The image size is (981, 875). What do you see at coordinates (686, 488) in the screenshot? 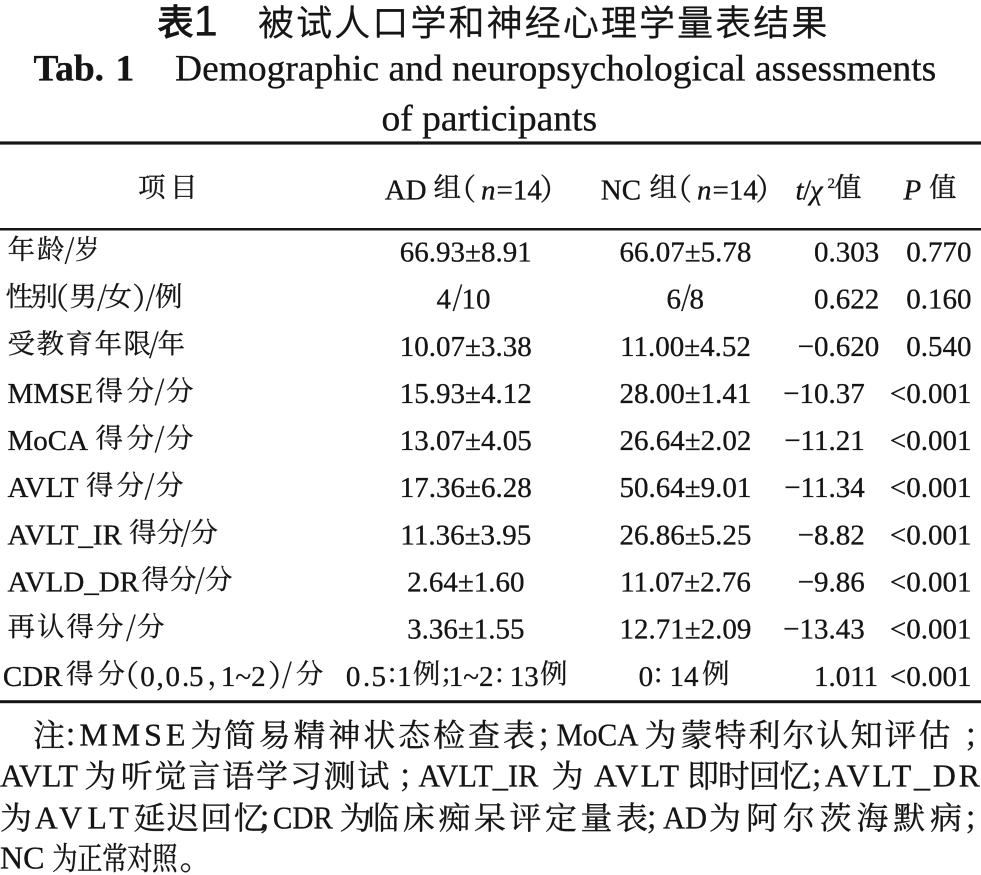
I see `svg-text: 50.64±9.01` at bounding box center [686, 488].